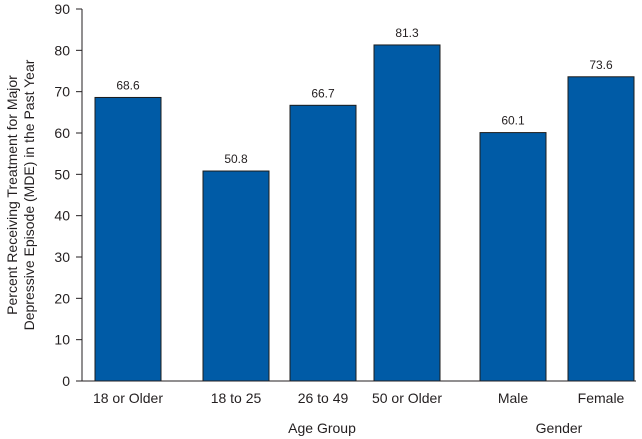  I want to click on group-label: Gender, so click(559, 428).